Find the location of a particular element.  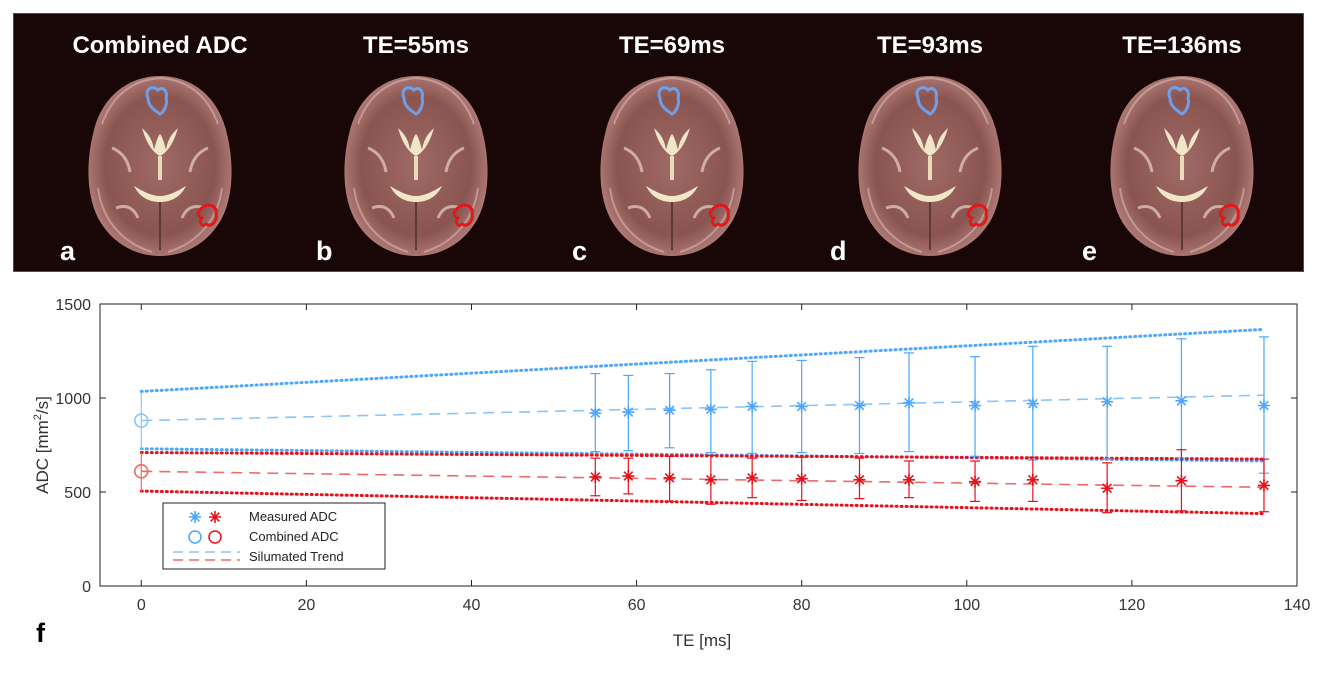

mri-title: Combined ADC is located at coordinates (160, 45).